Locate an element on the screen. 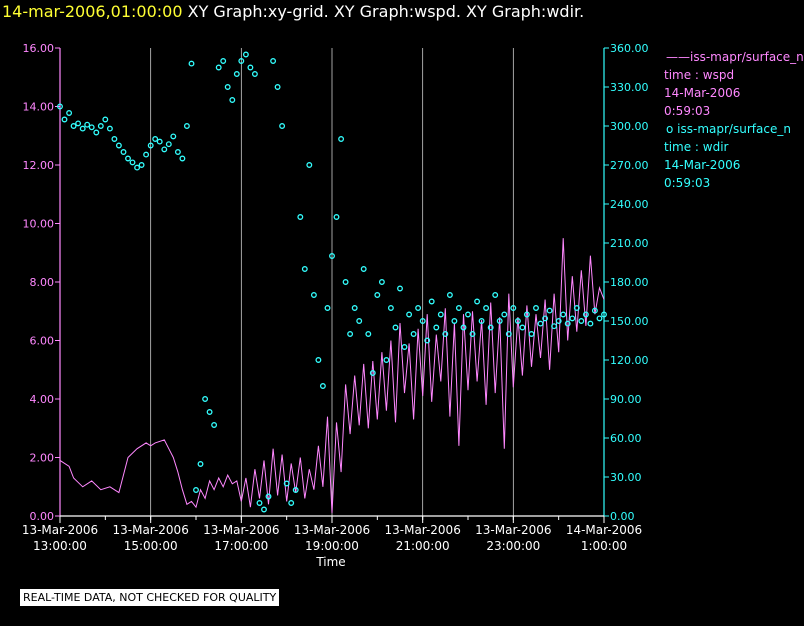 The height and width of the screenshot is (626, 804). left-tick-label-1: 2.00 is located at coordinates (42, 458).